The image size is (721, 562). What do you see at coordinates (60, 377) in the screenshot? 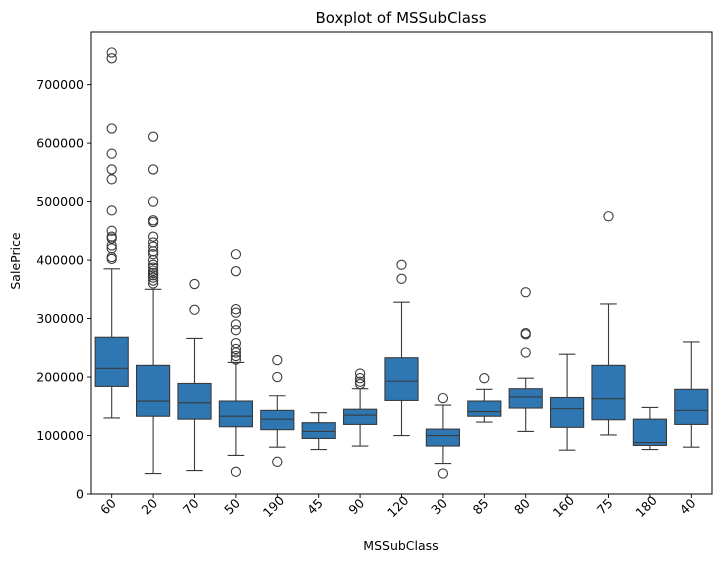
I see `y-tick-label: 200000` at bounding box center [60, 377].